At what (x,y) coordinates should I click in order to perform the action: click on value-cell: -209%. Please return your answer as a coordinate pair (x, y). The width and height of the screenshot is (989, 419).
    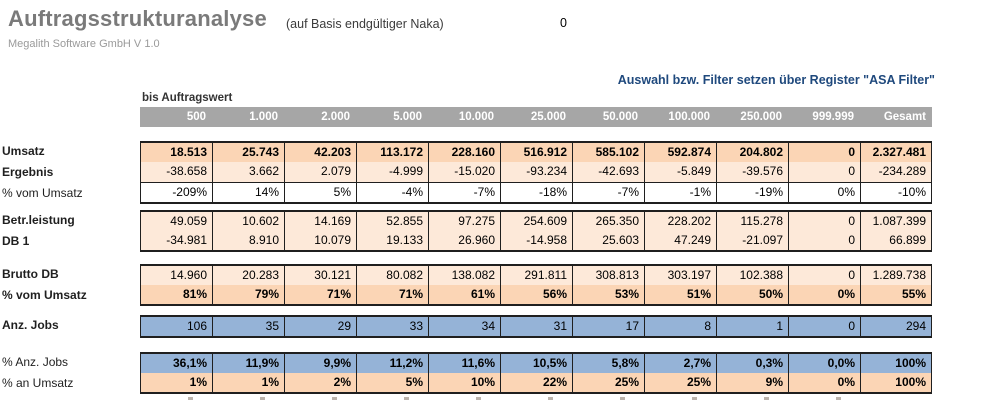
    Looking at the image, I should click on (176, 193).